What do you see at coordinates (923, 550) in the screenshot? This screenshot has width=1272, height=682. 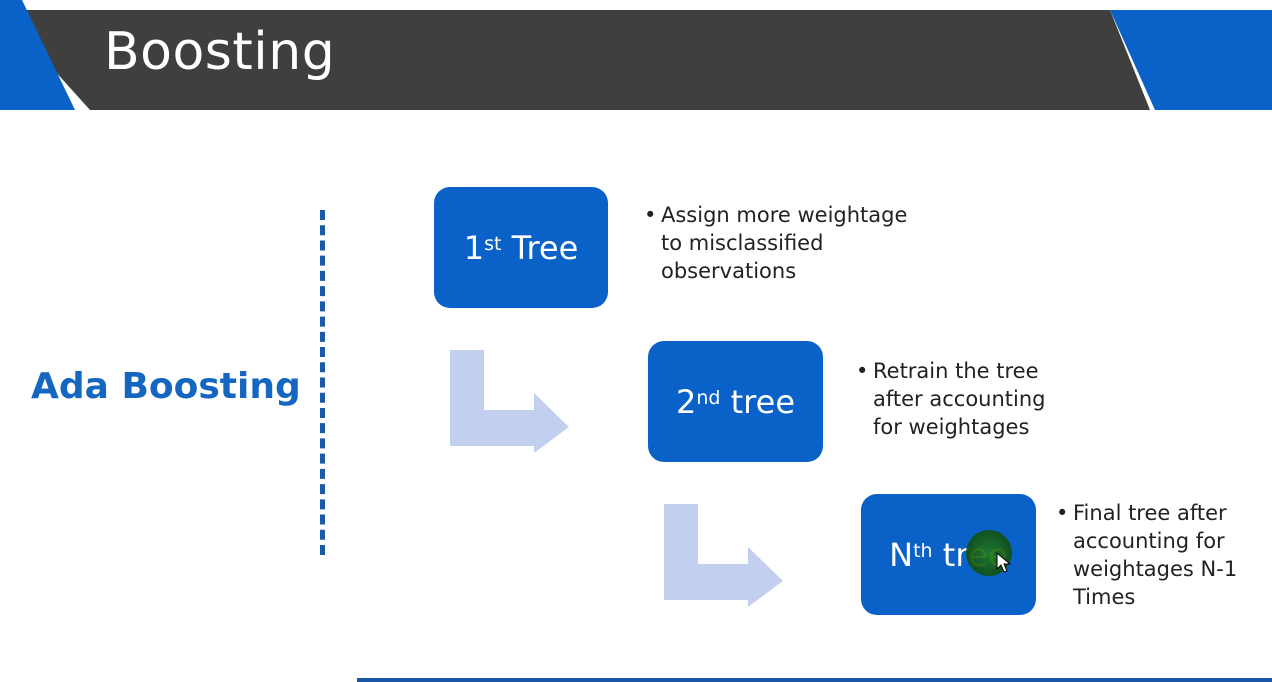 I see `tree-box-nth-sup: th` at bounding box center [923, 550].